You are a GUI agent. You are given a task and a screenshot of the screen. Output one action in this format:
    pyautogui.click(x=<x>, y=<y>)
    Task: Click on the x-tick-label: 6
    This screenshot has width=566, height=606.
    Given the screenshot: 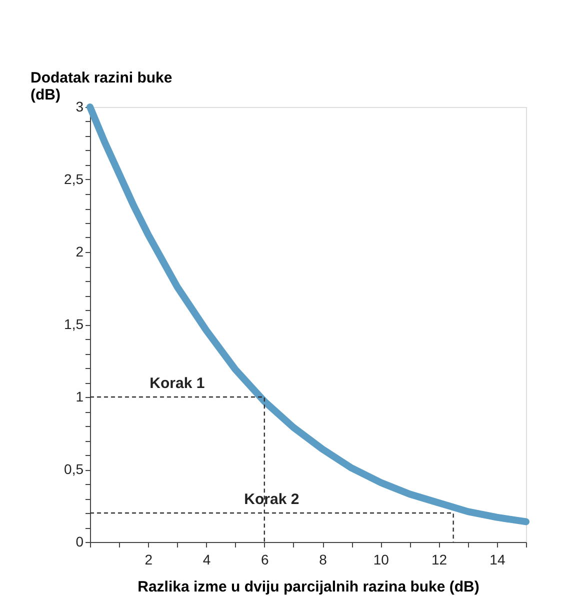 What is the action you would take?
    pyautogui.click(x=265, y=560)
    